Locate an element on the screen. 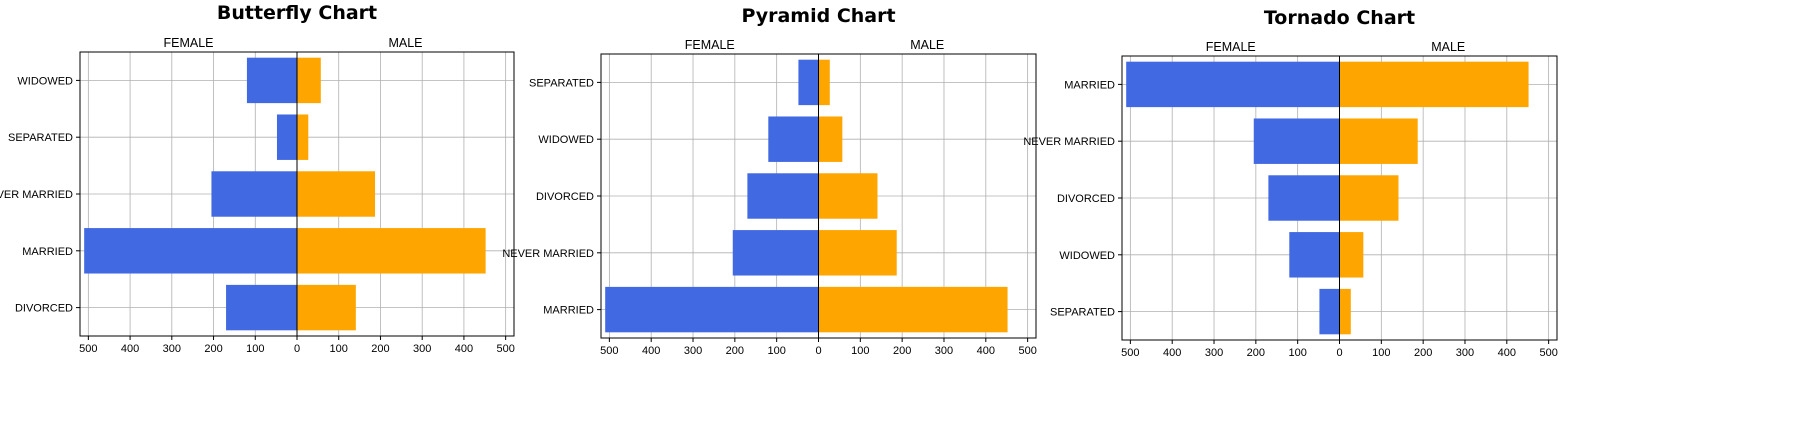 The height and width of the screenshot is (422, 1809). chart-title: Butterfly Chart is located at coordinates (297, 13).